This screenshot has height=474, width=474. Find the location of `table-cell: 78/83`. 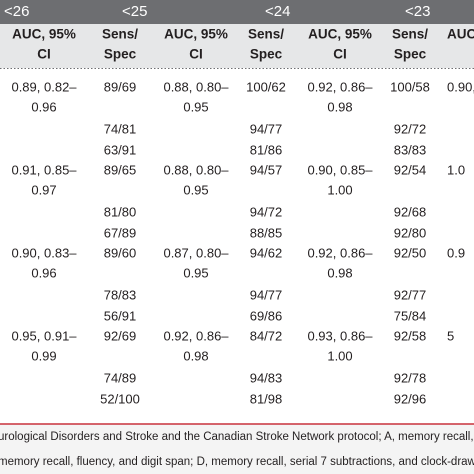

table-cell: 78/83 is located at coordinates (120, 294).